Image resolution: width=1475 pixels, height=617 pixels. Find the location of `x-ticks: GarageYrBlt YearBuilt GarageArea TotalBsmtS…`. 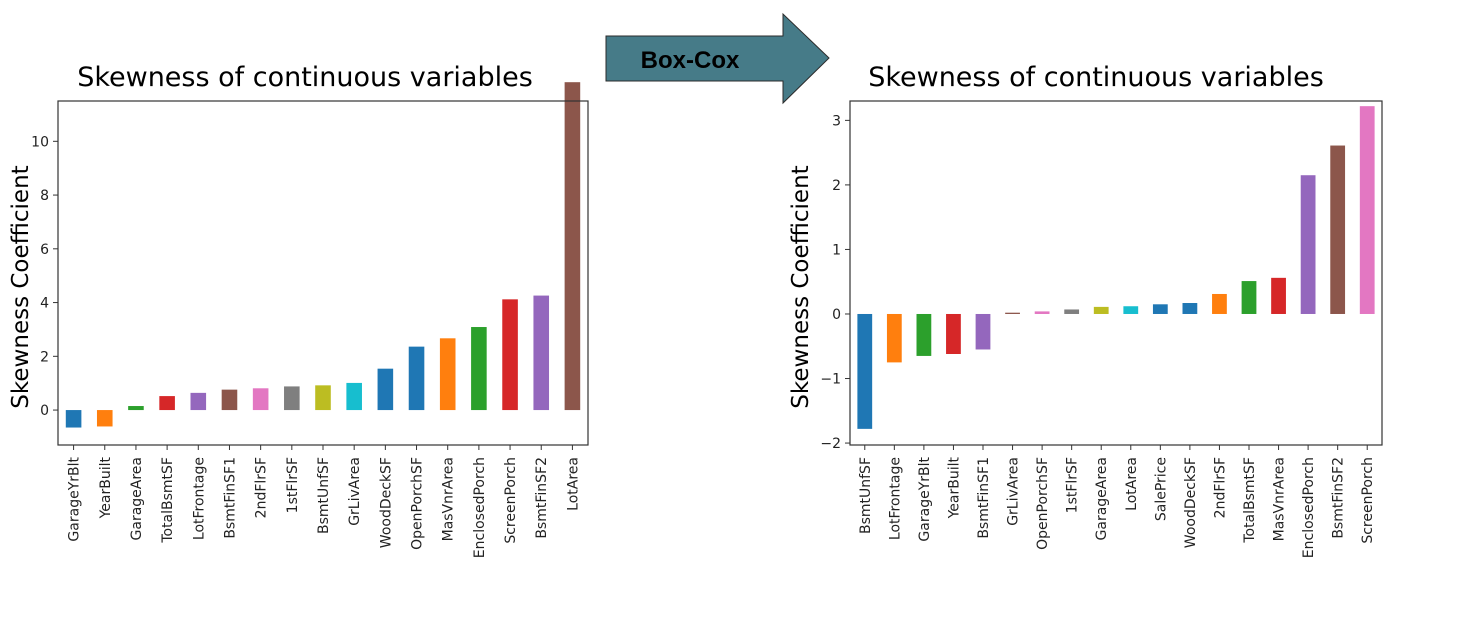

x-ticks: GarageYrBlt YearBuilt GarageArea TotalBsmtS… is located at coordinates (324, 501).